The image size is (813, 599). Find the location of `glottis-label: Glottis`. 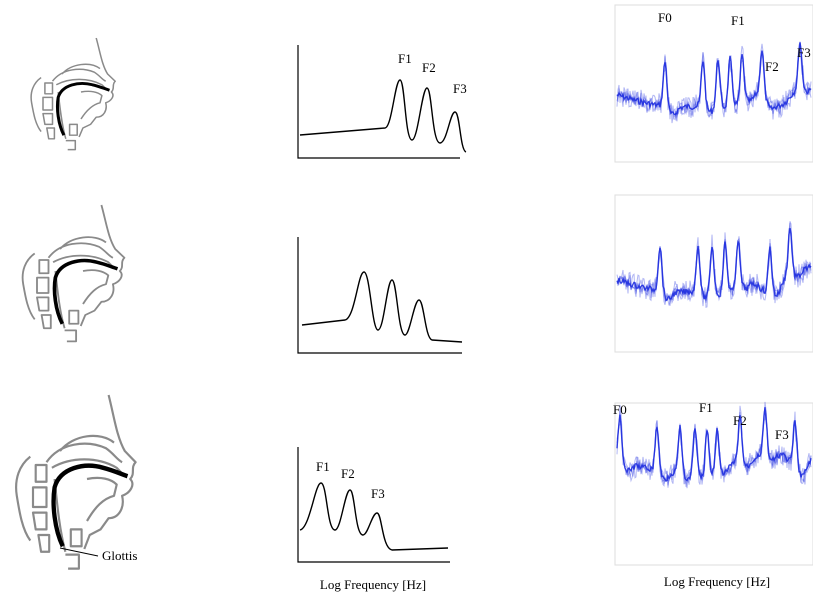

glottis-label: Glottis is located at coordinates (119, 555).